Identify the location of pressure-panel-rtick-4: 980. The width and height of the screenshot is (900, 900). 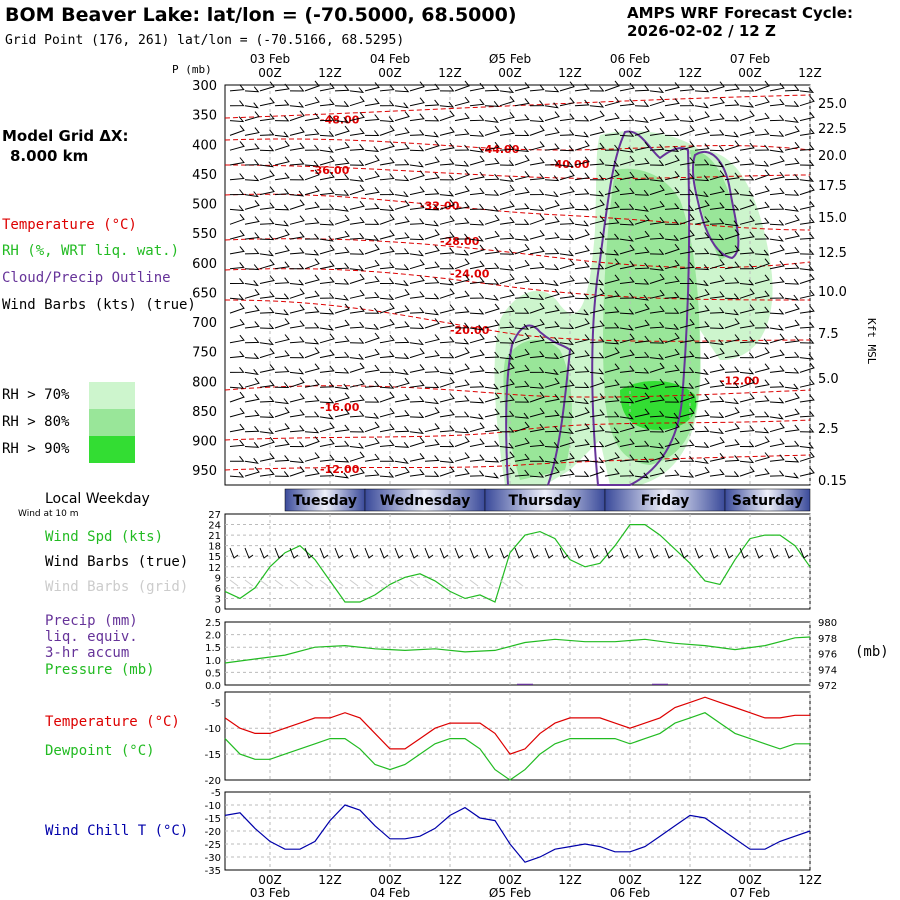
(827, 623).